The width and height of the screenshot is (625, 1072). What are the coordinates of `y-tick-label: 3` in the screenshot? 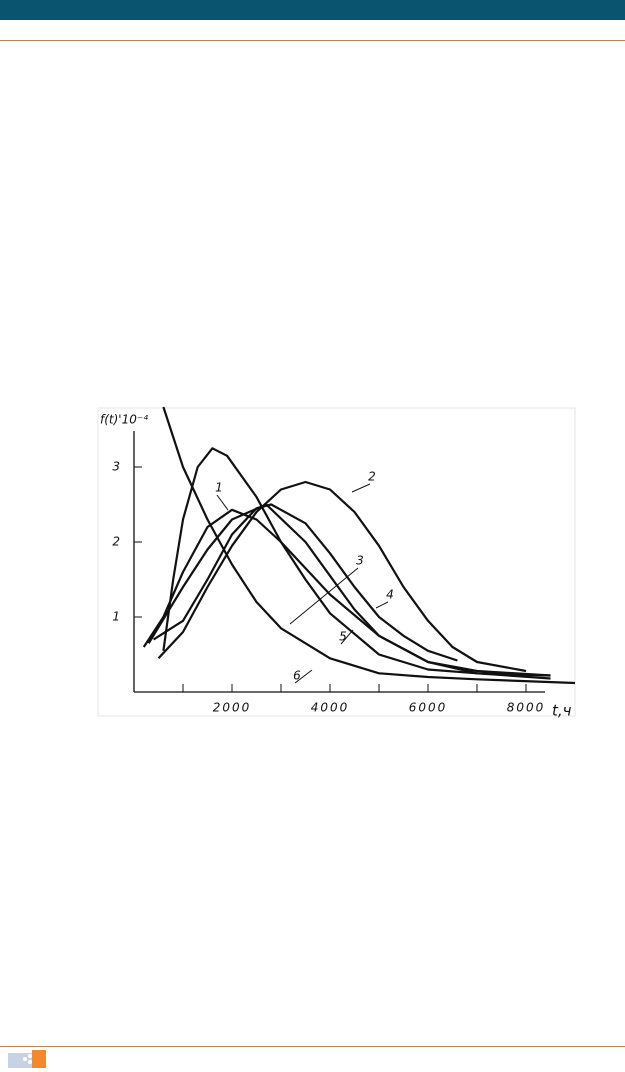 It's located at (116, 467).